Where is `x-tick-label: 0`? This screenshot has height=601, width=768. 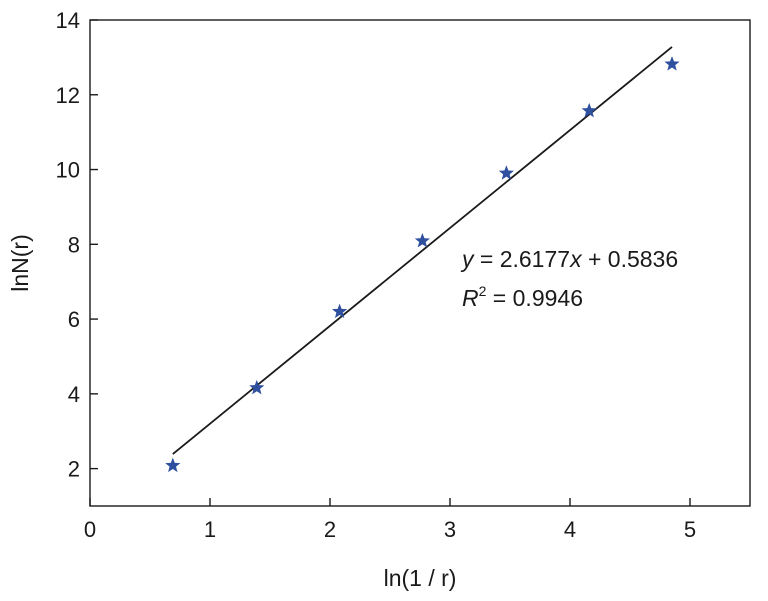 x-tick-label: 0 is located at coordinates (90, 529).